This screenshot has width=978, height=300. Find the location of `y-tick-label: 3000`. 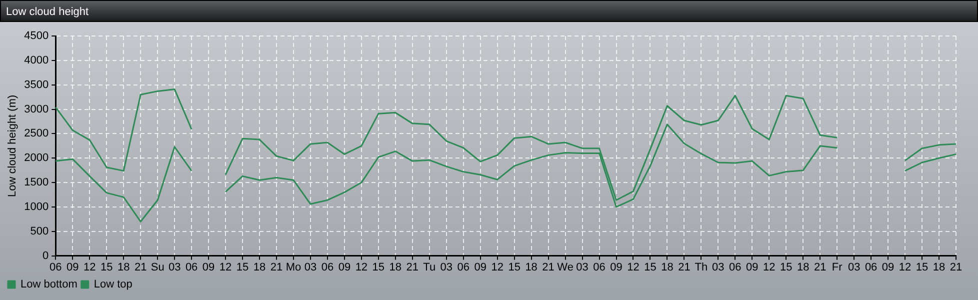

y-tick-label: 3000 is located at coordinates (36, 109).